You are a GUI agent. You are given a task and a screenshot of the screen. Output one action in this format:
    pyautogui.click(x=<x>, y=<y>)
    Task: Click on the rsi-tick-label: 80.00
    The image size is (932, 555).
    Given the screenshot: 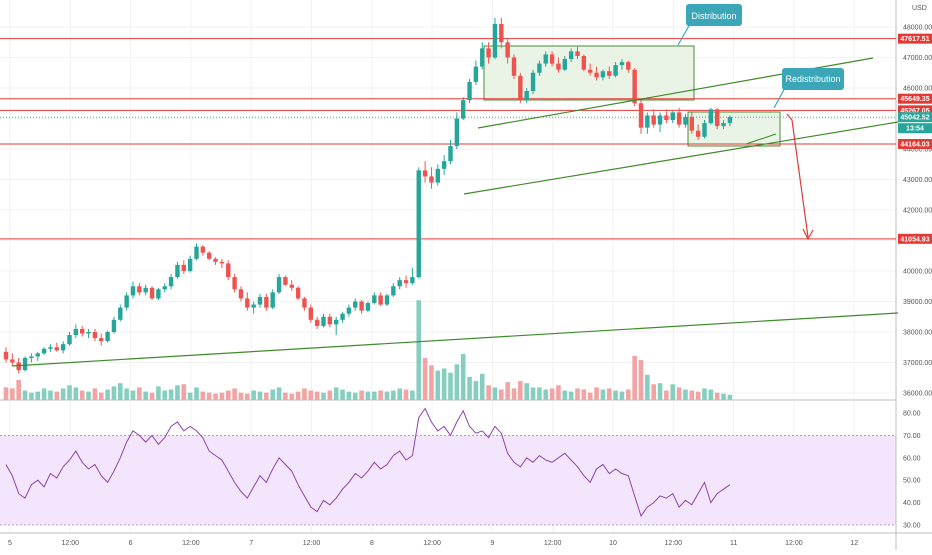 What is the action you would take?
    pyautogui.click(x=912, y=414)
    